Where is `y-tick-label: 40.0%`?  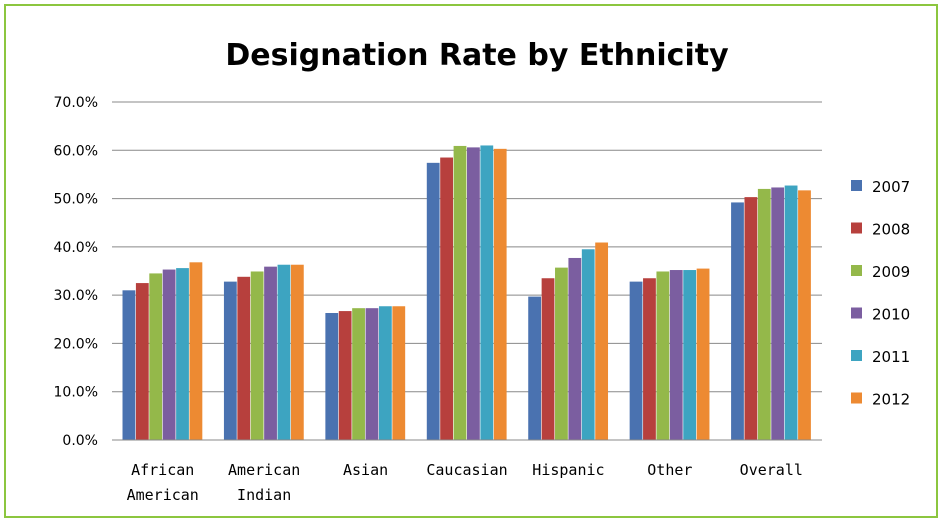 y-tick-label: 40.0% is located at coordinates (76, 248).